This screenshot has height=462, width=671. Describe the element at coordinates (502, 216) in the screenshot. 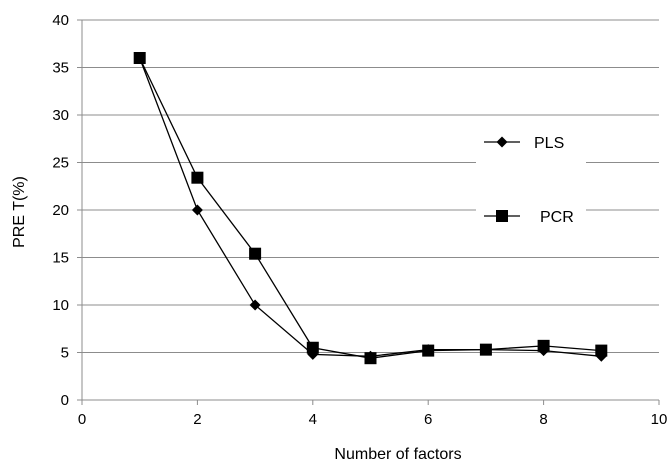

I see `pcr-legend-marker` at that location.